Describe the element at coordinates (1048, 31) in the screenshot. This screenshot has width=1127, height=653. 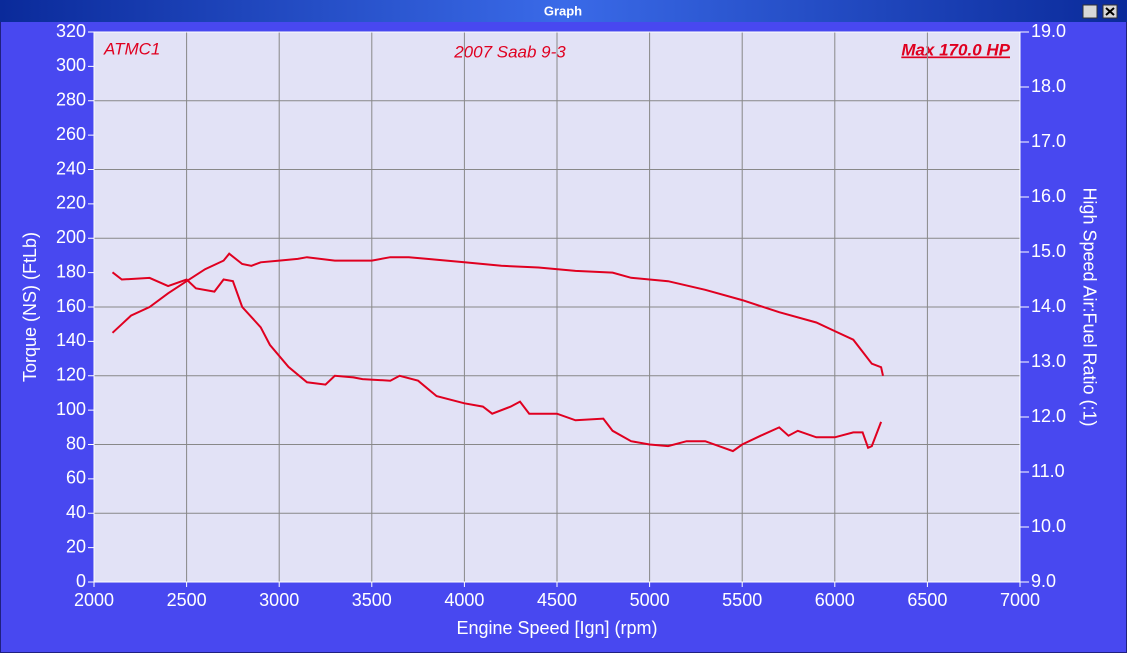
I see `y2-tick-label: 19.0` at that location.